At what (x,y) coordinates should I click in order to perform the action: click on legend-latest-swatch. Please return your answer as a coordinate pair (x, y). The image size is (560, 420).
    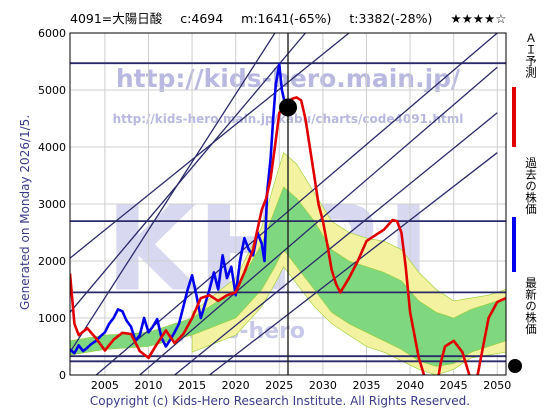
    Looking at the image, I should click on (515, 366).